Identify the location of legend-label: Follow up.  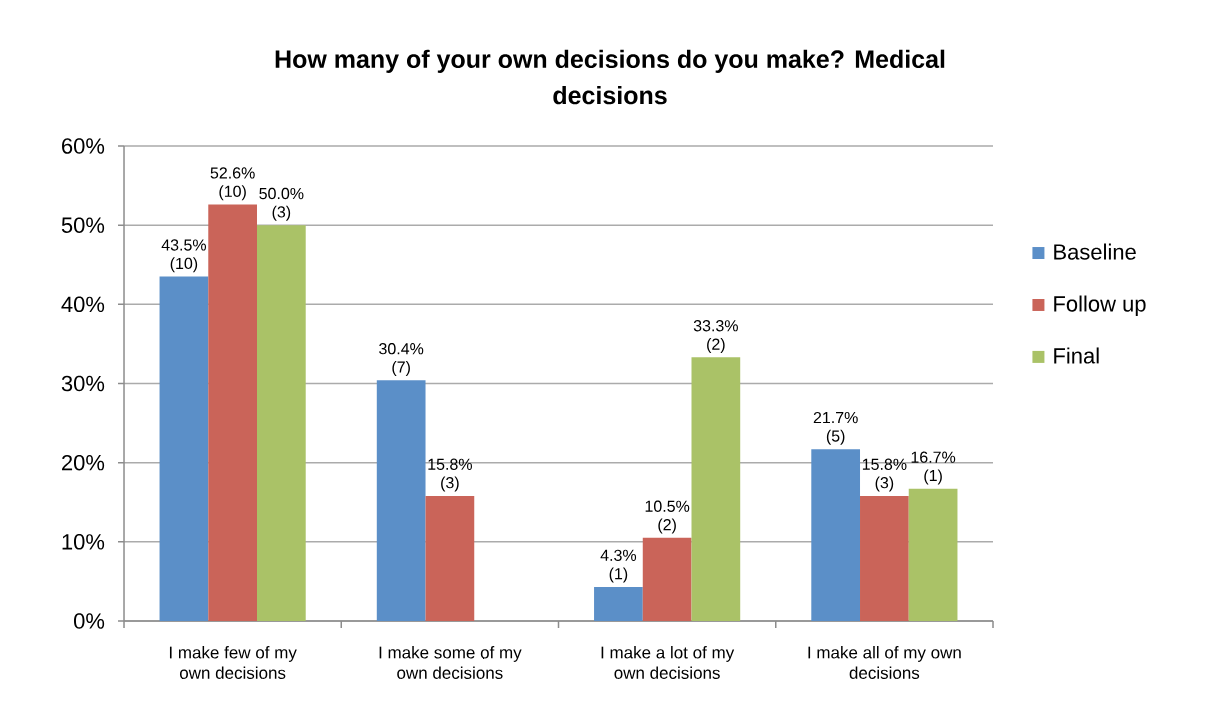
(1100, 305).